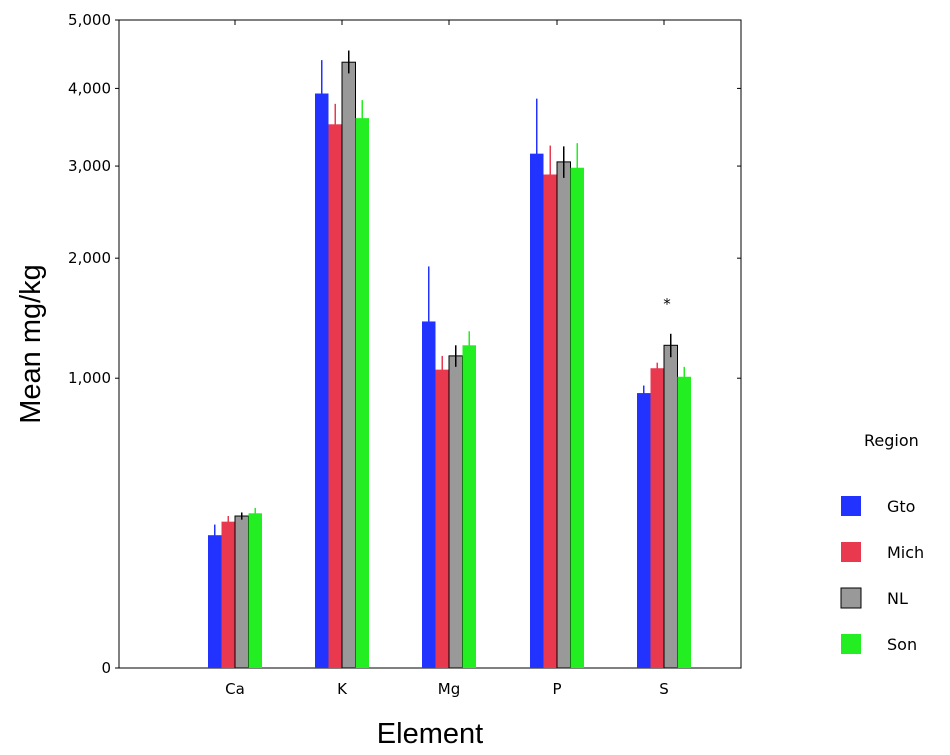 The height and width of the screenshot is (755, 950). What do you see at coordinates (577, 417) in the screenshot?
I see `bar-son-p` at bounding box center [577, 417].